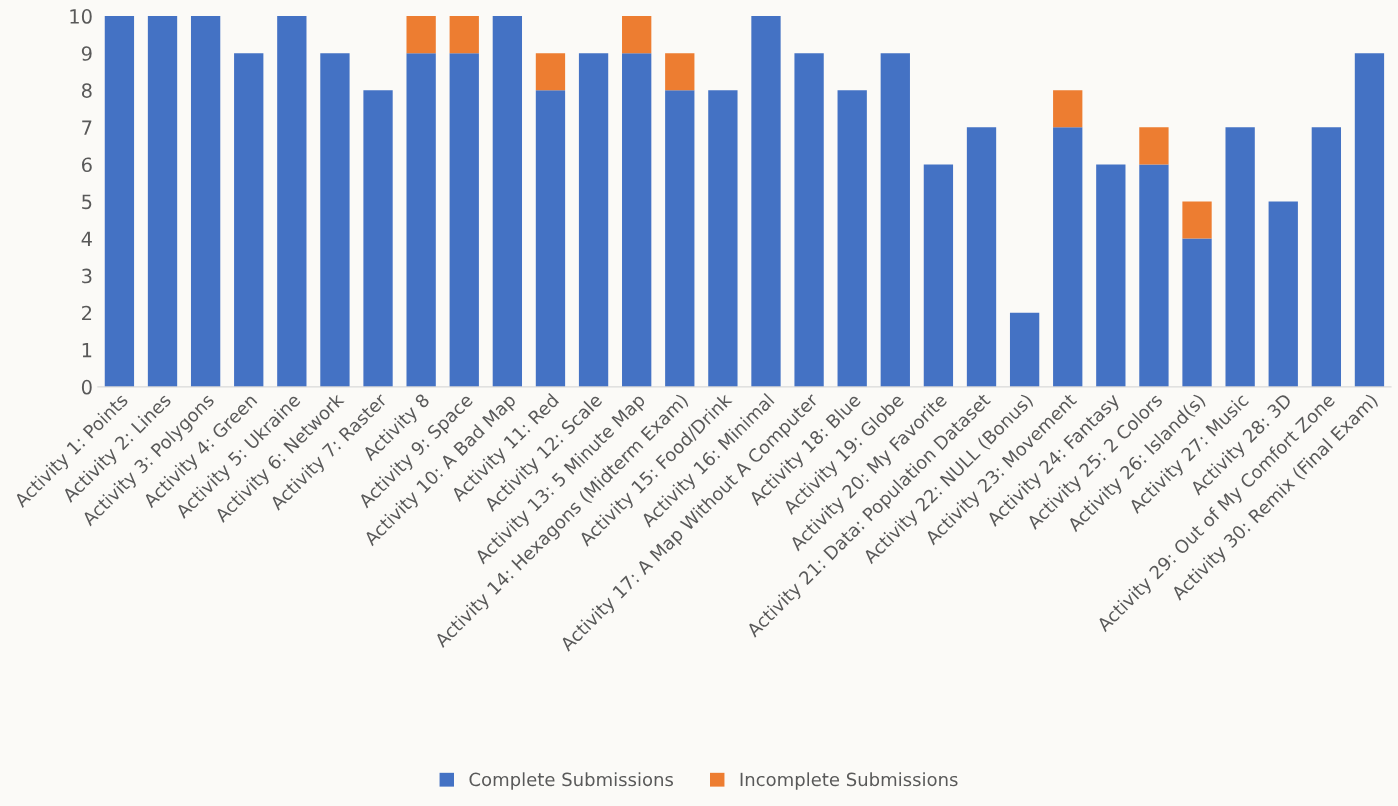 This screenshot has height=806, width=1398. I want to click on y-tick-label: 7, so click(87, 127).